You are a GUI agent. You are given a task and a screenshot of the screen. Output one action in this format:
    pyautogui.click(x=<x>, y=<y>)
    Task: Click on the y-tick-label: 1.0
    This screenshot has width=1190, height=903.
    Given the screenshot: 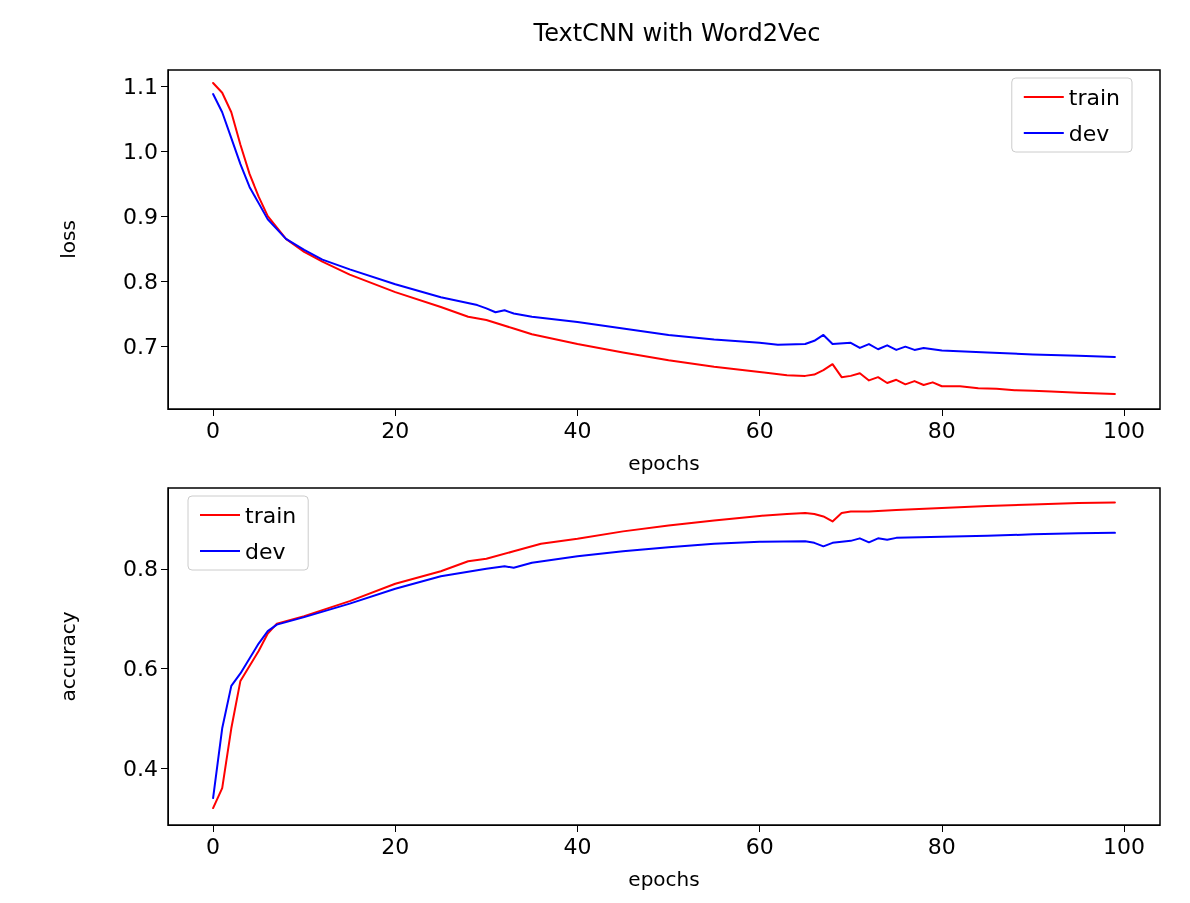 What is the action you would take?
    pyautogui.click(x=140, y=151)
    